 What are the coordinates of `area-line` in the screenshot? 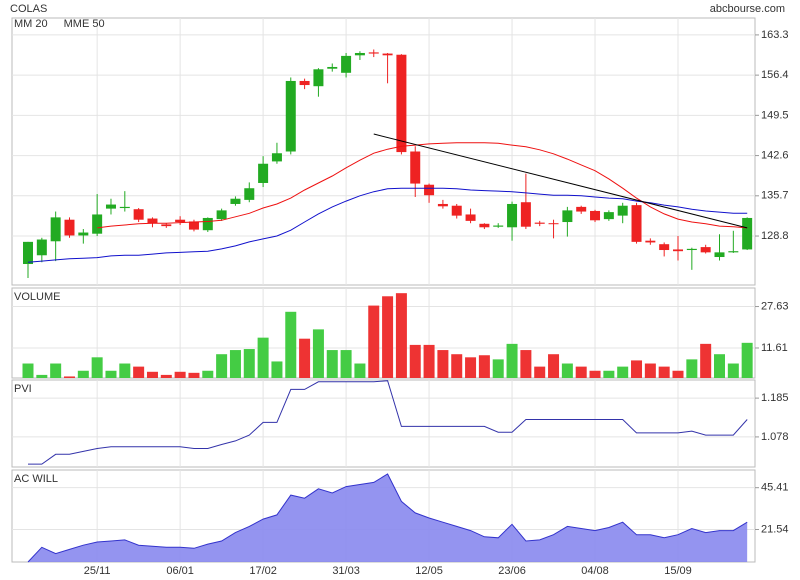 It's located at (387, 518).